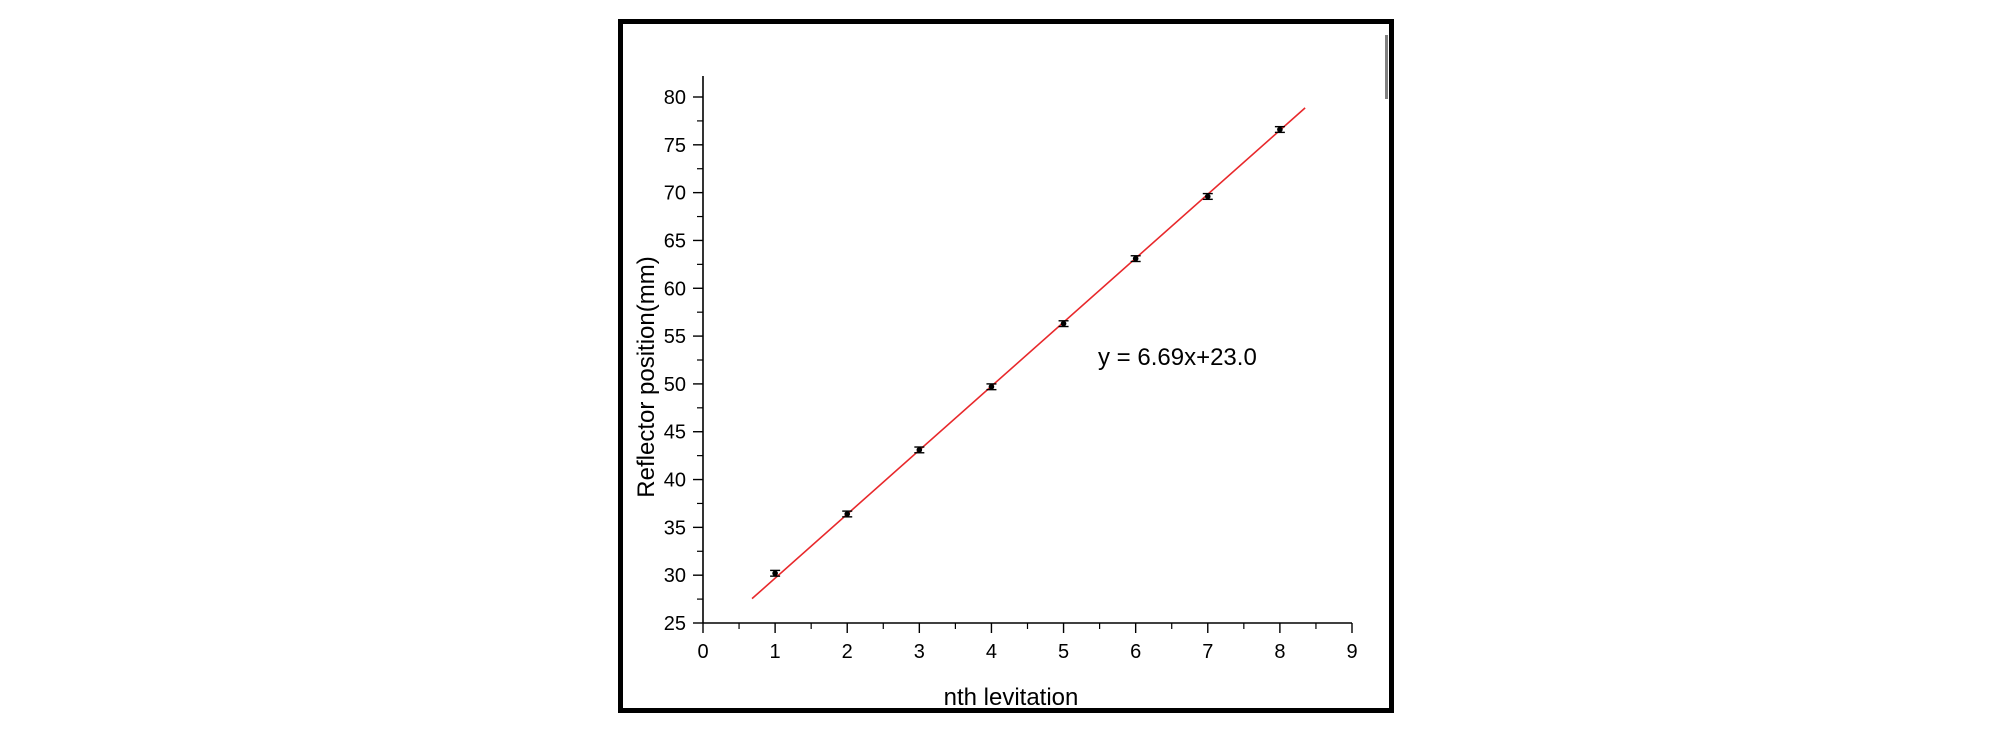 The image size is (2008, 732). Describe the element at coordinates (675, 528) in the screenshot. I see `y-tick-label: 35` at that location.